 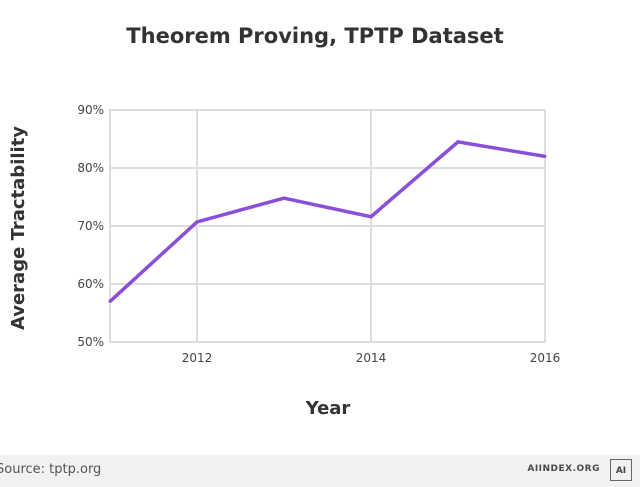 I want to click on y-tick-label: 50%, so click(x=90, y=342).